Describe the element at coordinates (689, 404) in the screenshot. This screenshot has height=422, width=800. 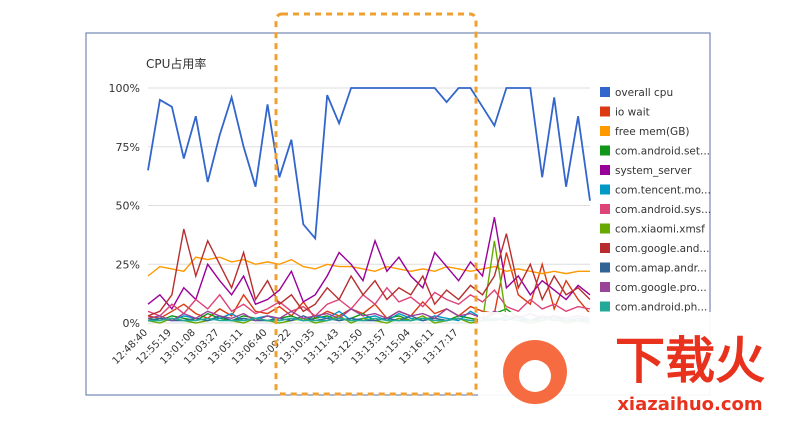
I see `watermark-url: xiazaihuo.com` at that location.